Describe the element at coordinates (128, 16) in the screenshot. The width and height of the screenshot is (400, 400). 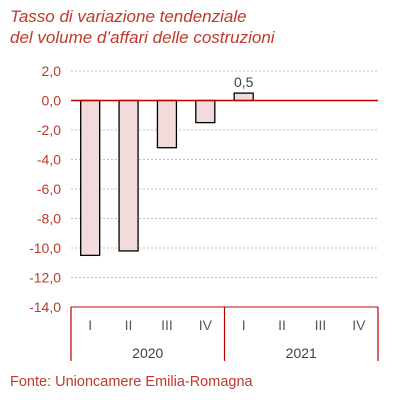
I see `chart-title-line-1: Tasso di variazione tendenziale` at that location.